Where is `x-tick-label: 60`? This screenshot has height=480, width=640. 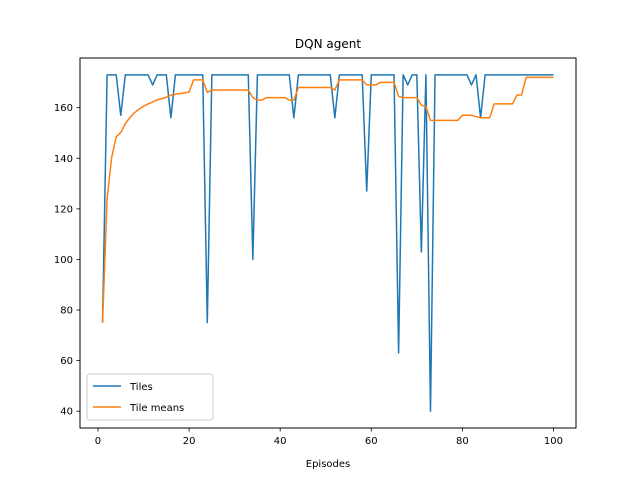
x-tick-label: 60 is located at coordinates (371, 441).